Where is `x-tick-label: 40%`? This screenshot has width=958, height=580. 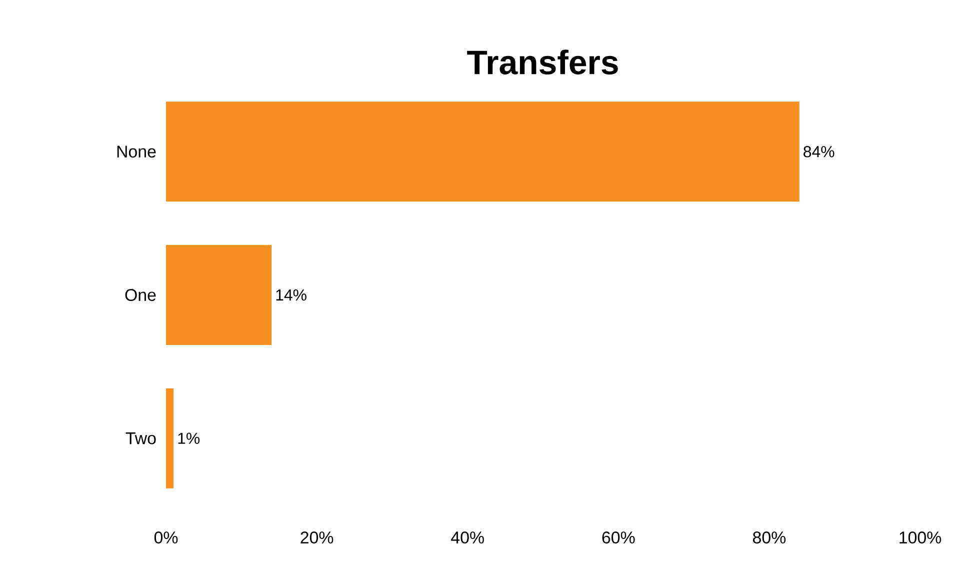 x-tick-label: 40% is located at coordinates (467, 538).